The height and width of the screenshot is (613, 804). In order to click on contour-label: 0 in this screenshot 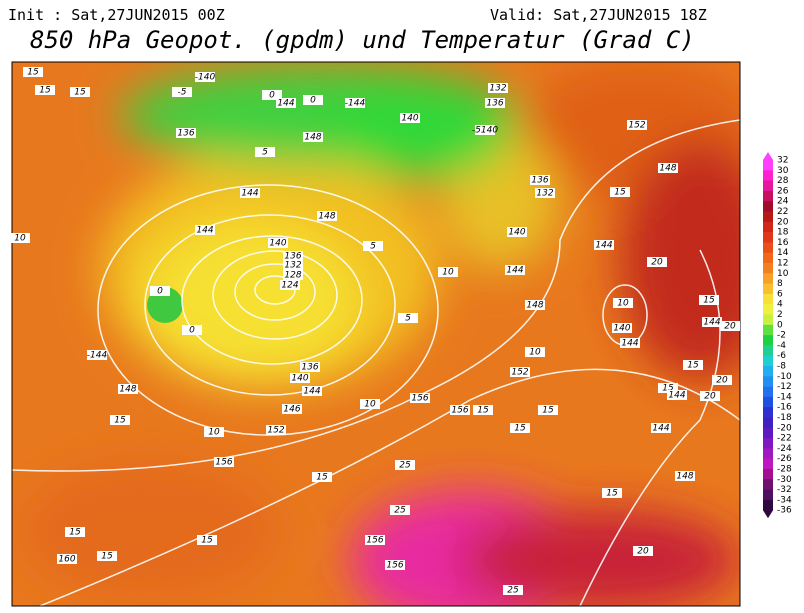, I will do `click(192, 331)`.